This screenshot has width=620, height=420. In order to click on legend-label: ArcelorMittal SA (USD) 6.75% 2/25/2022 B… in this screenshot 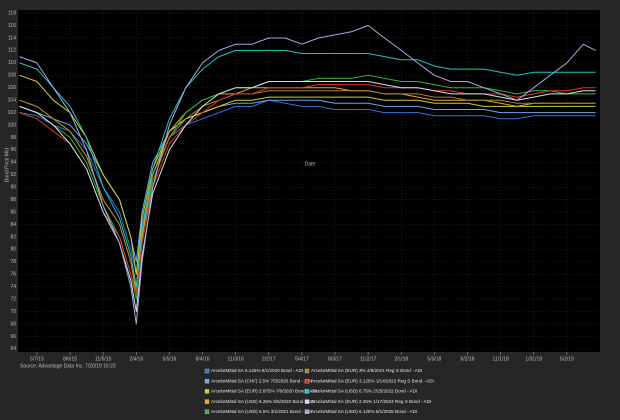, I will do `click(364, 391)`.